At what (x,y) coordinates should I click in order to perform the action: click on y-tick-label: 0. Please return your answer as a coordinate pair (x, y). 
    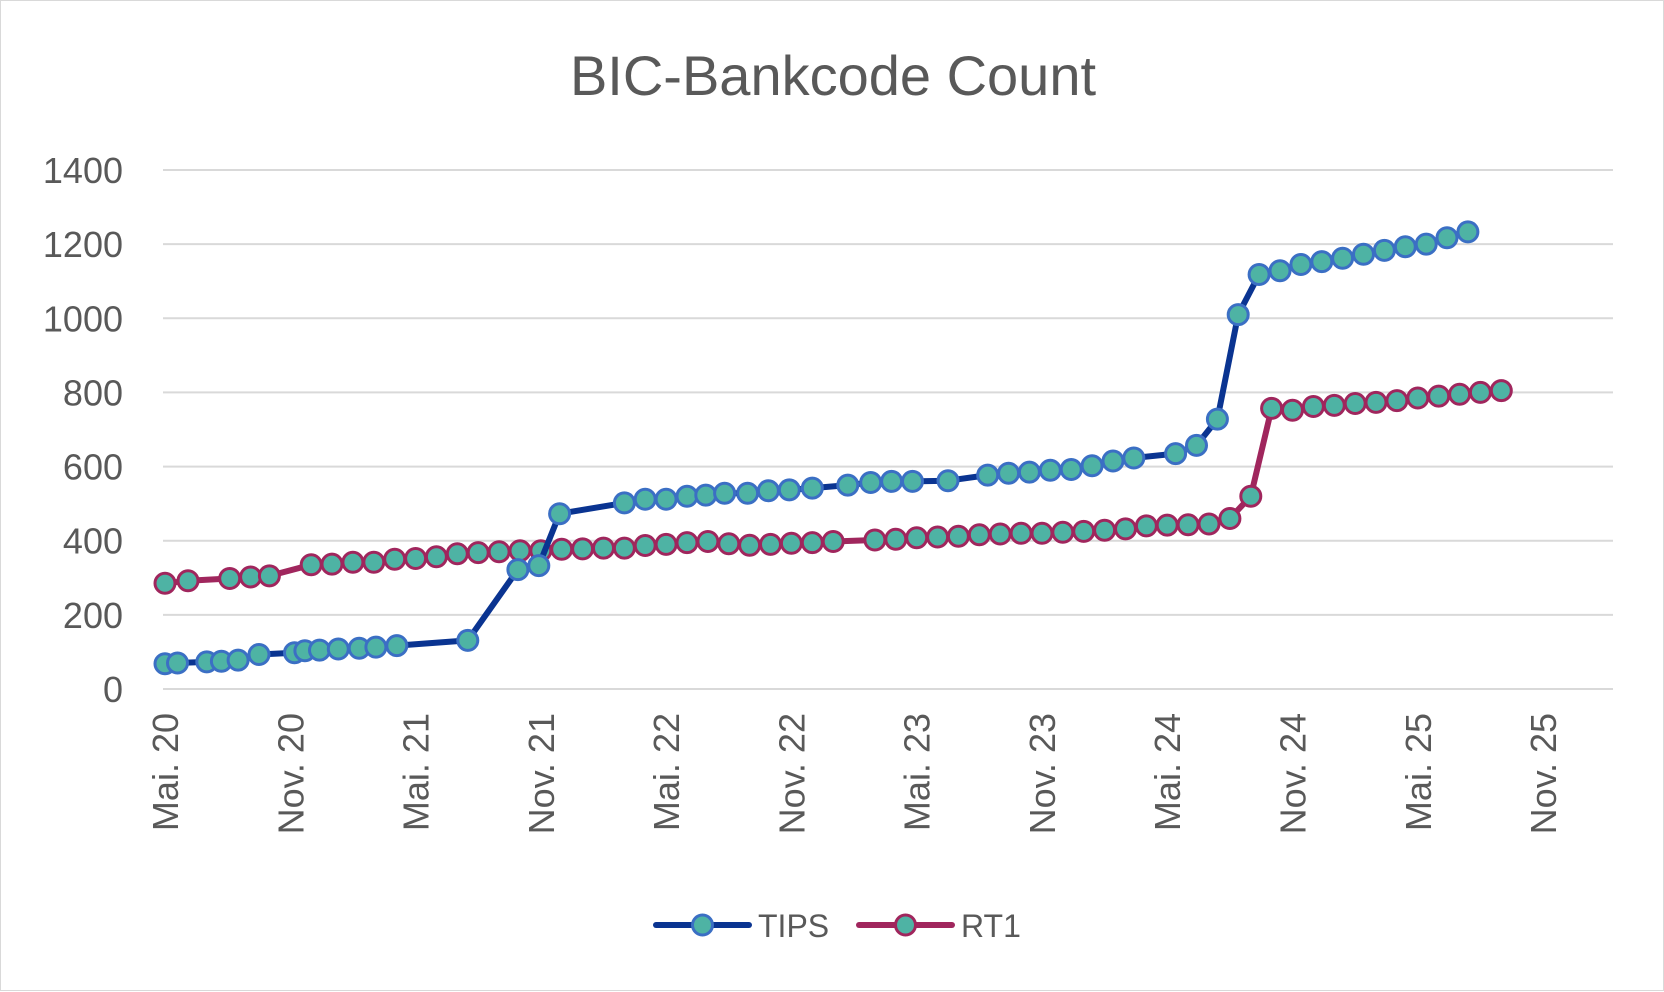
    Looking at the image, I should click on (113, 689).